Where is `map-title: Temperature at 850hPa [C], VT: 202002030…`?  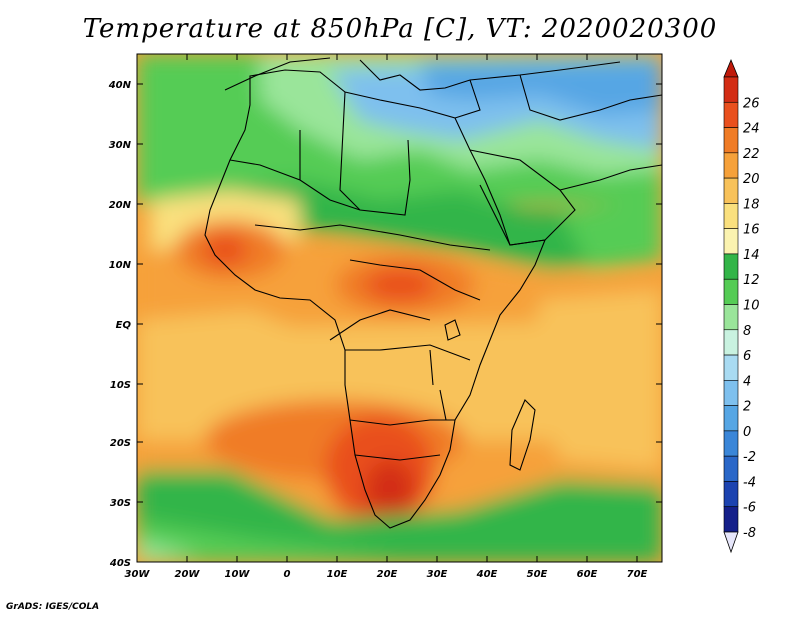
map-title: Temperature at 850hPa [C], VT: 202002030… is located at coordinates (400, 29).